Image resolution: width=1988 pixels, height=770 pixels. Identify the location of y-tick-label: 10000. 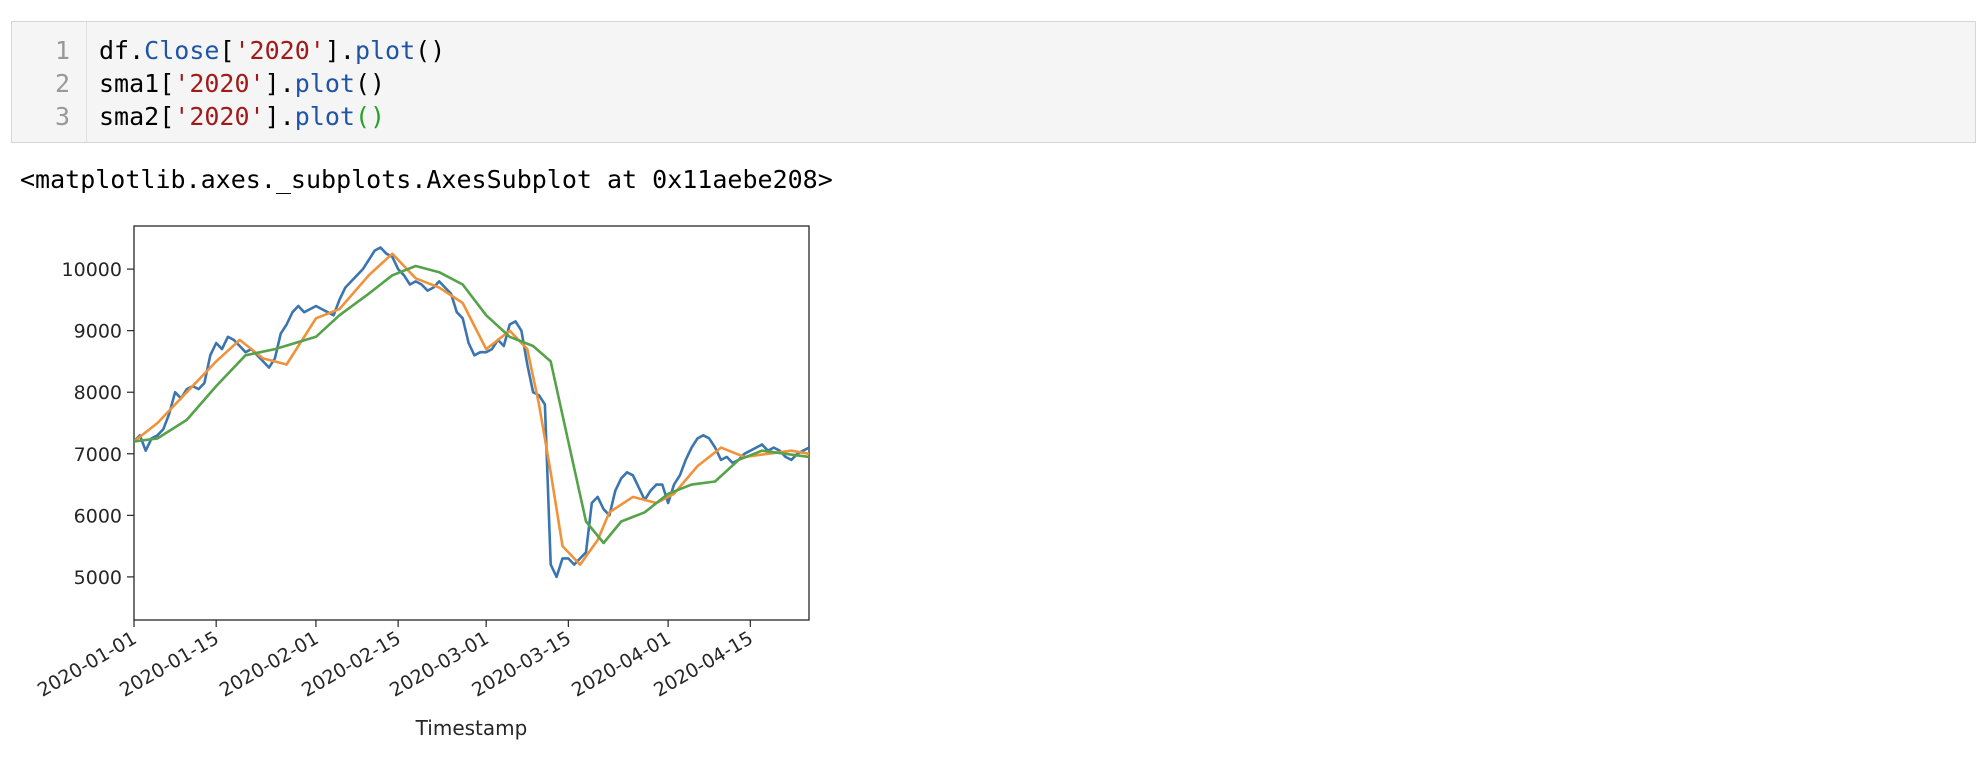
(92, 270).